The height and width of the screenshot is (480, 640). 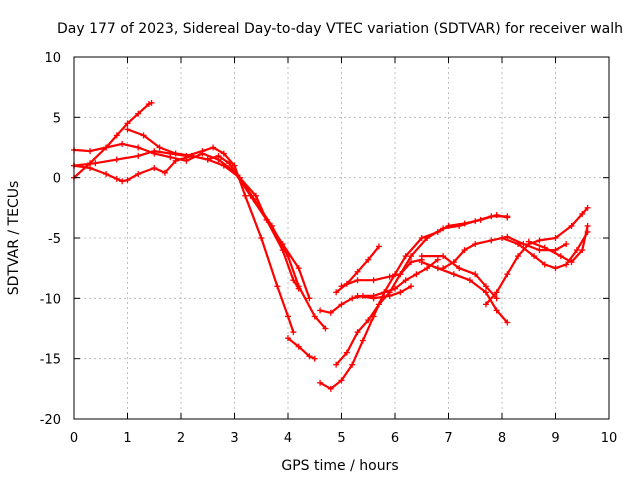 I want to click on y-tick-label: 0, so click(x=57, y=179).